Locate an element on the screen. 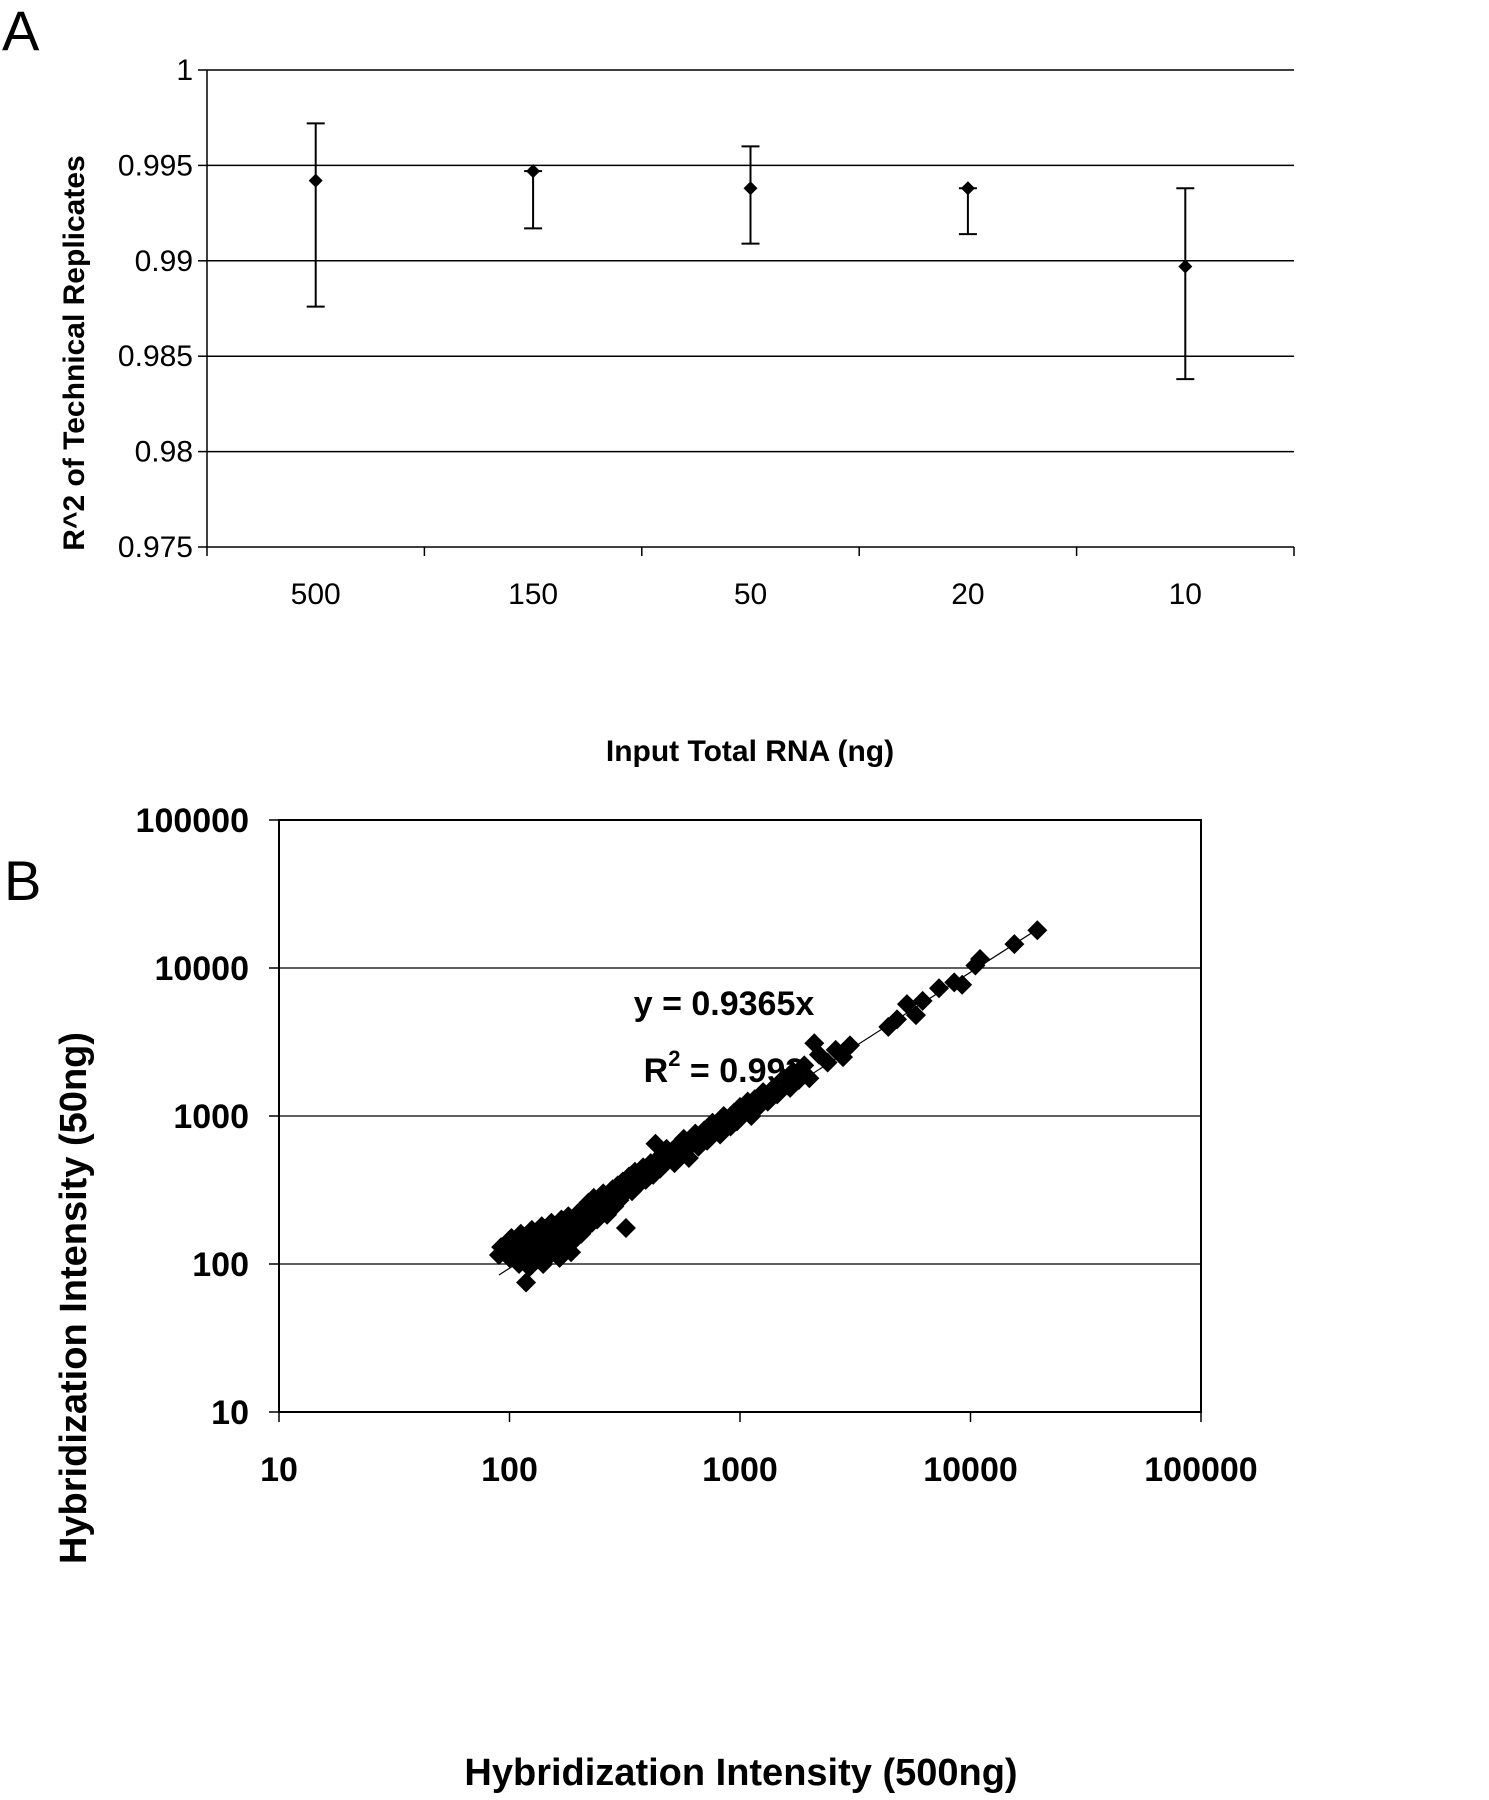 Image resolution: width=1489 pixels, height=1800 pixels. panel-a-x-tick-label: 150 is located at coordinates (533, 594).